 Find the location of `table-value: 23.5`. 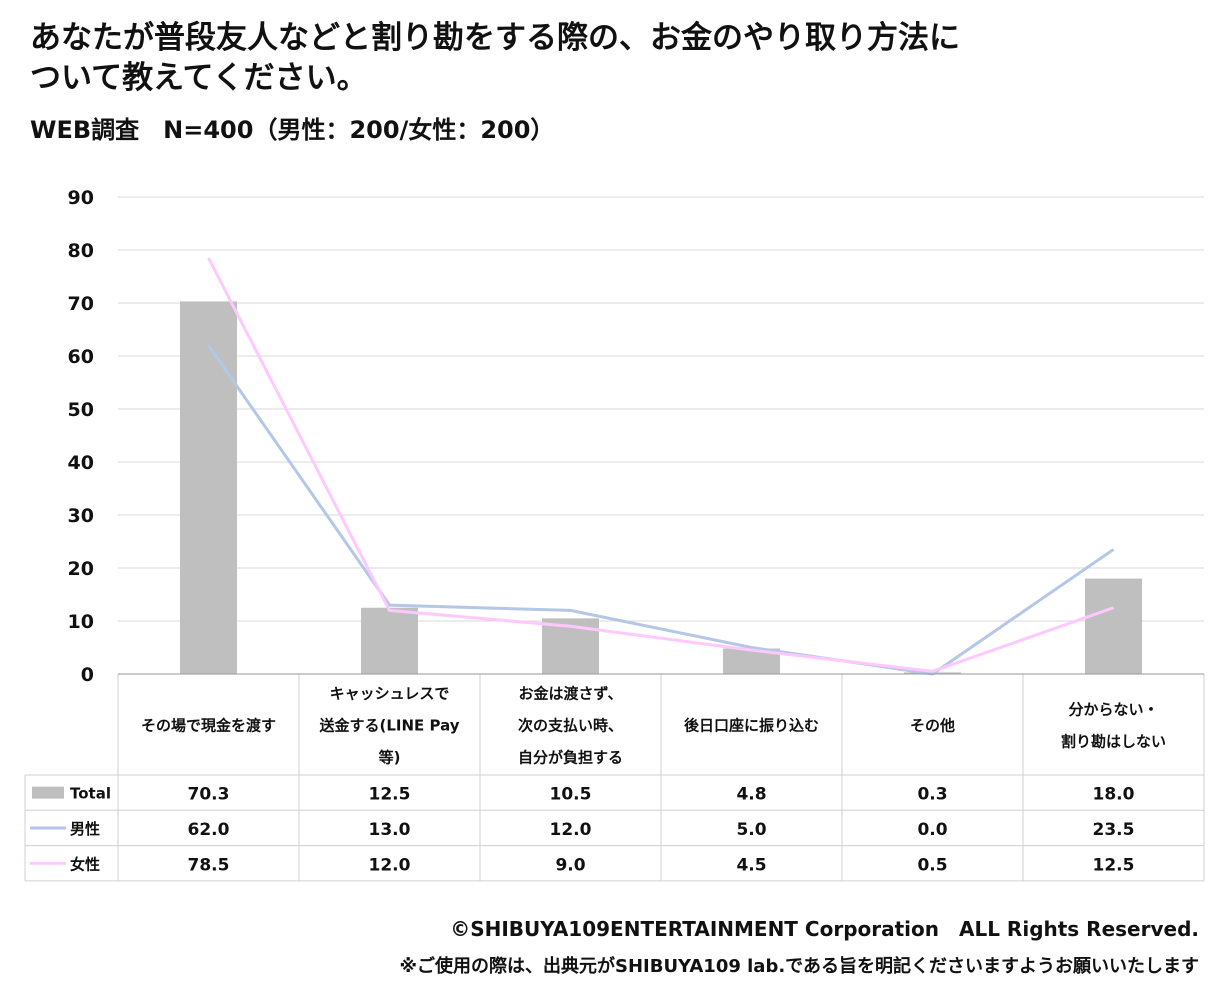

table-value: 23.5 is located at coordinates (1114, 830).